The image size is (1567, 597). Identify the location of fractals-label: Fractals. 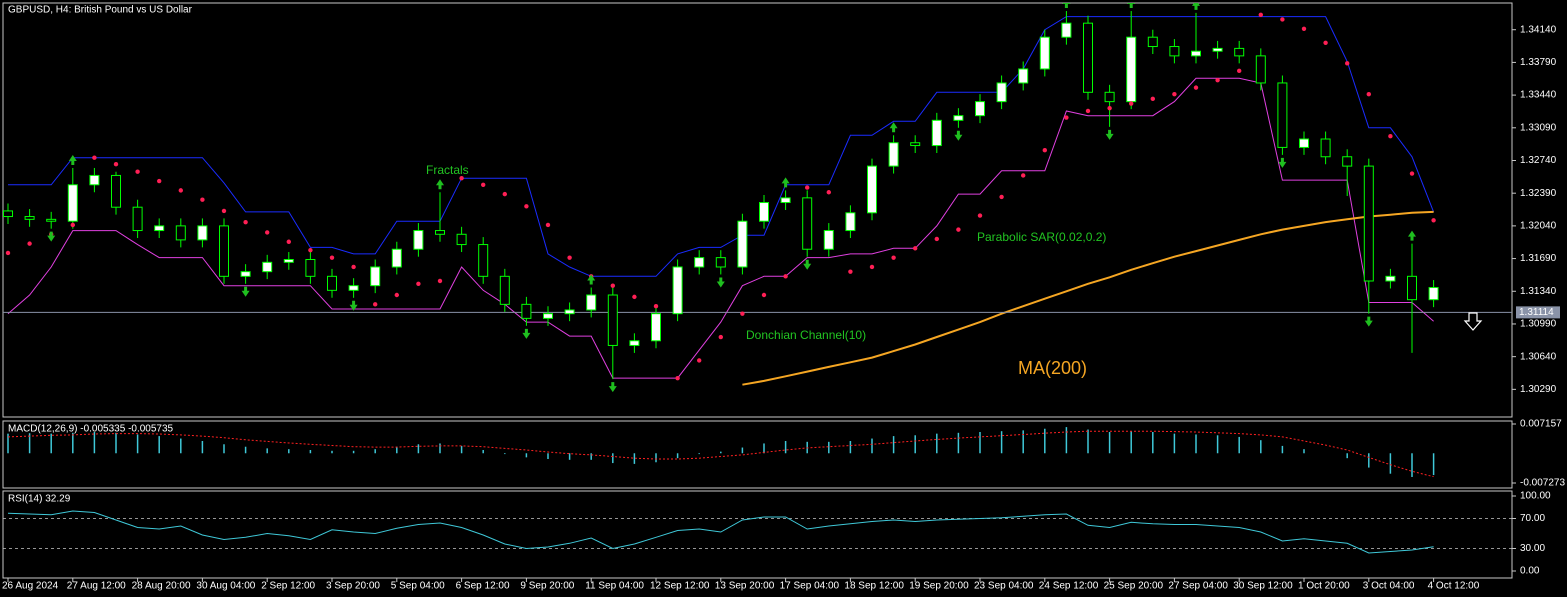
(447, 170).